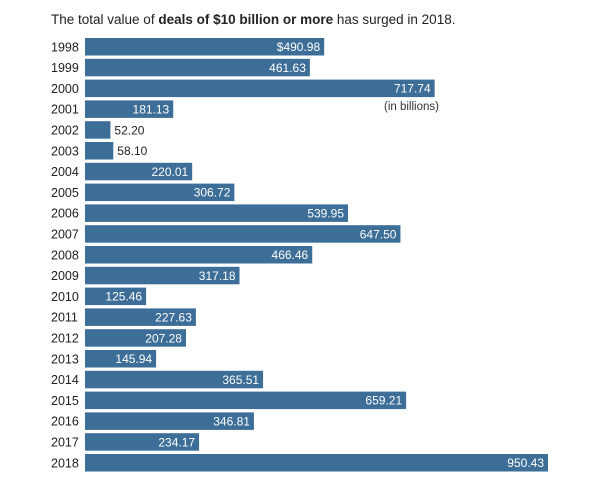 The image size is (614, 482). Describe the element at coordinates (65, 214) in the screenshot. I see `year-label-2006: 2006` at that location.